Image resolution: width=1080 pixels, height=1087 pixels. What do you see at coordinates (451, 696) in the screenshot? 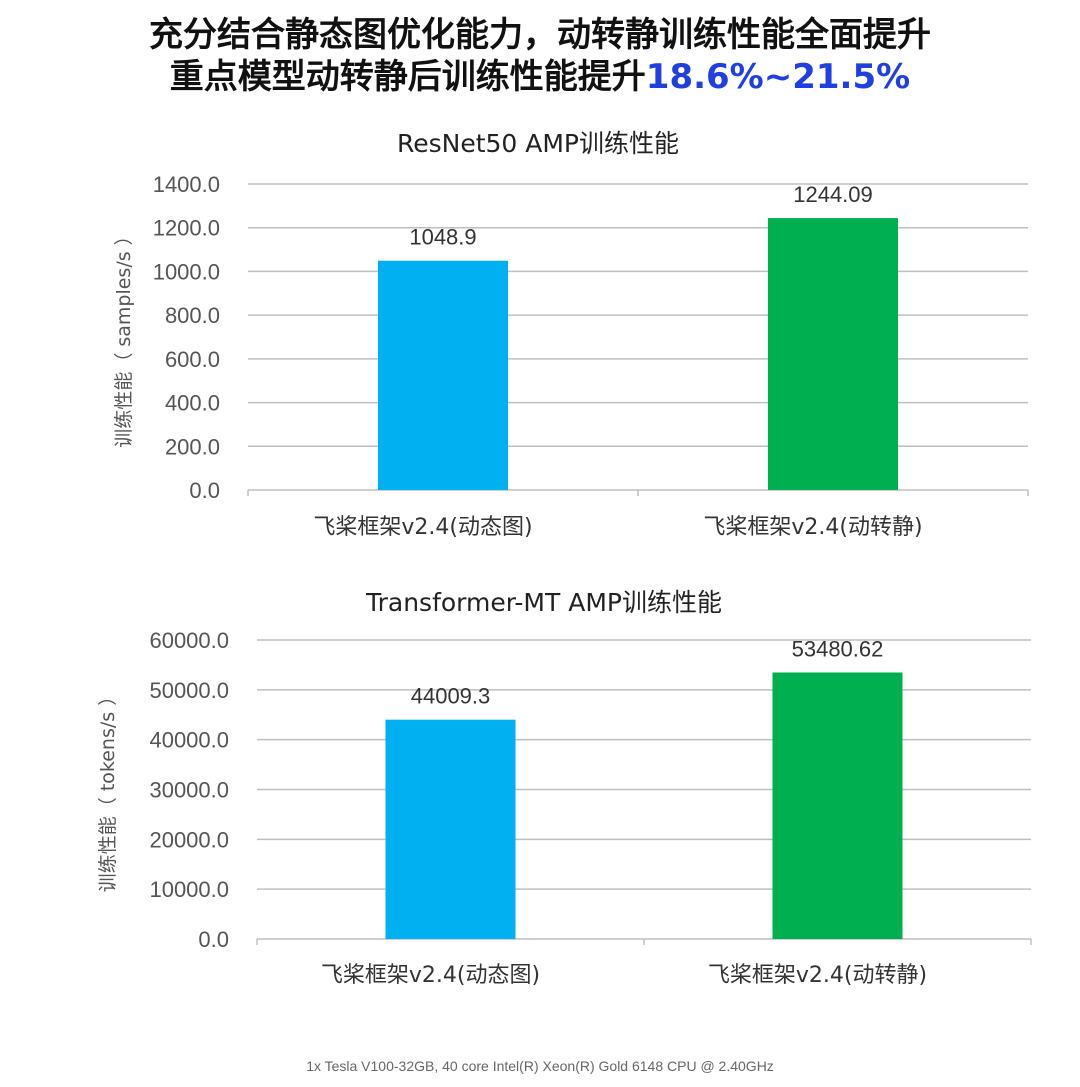
I see `chart2-value-label: 44009.3` at bounding box center [451, 696].